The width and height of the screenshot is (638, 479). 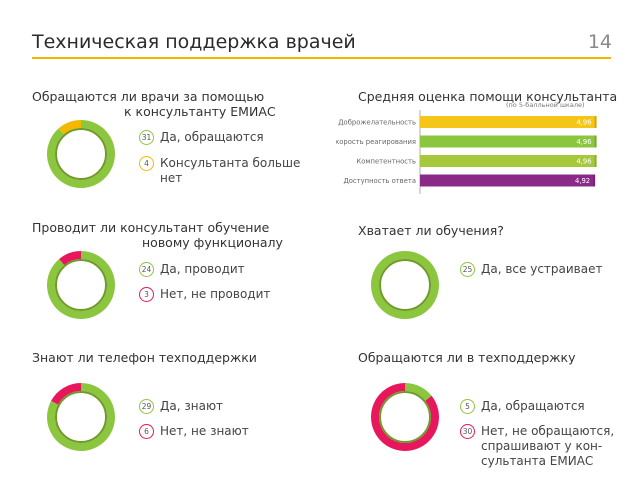 I want to click on bar-category-label-3: Доступность ответа, so click(x=379, y=181).